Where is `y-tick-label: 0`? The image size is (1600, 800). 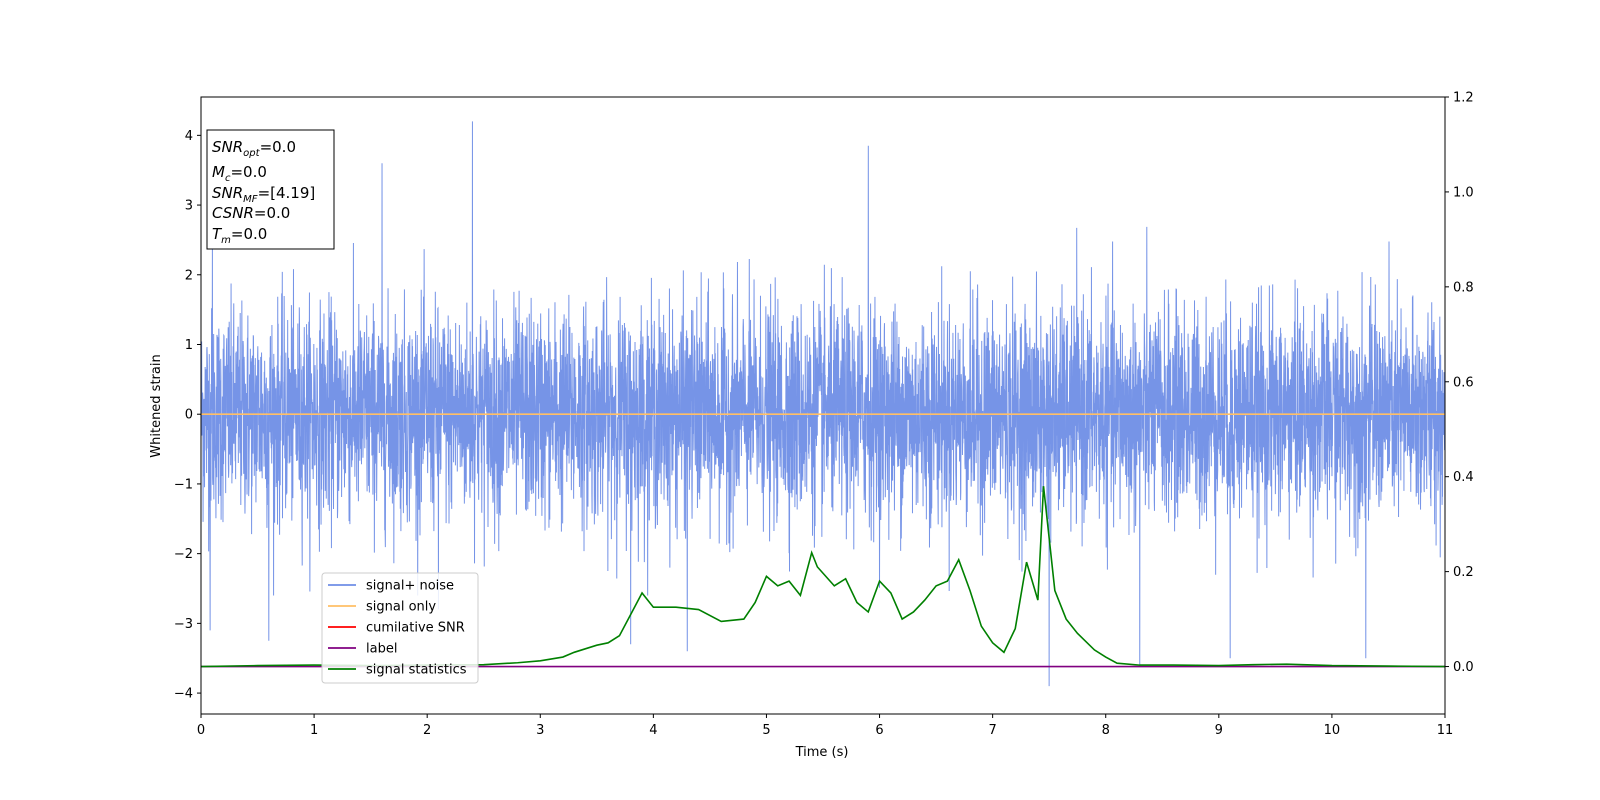
y-tick-label: 0 is located at coordinates (189, 415).